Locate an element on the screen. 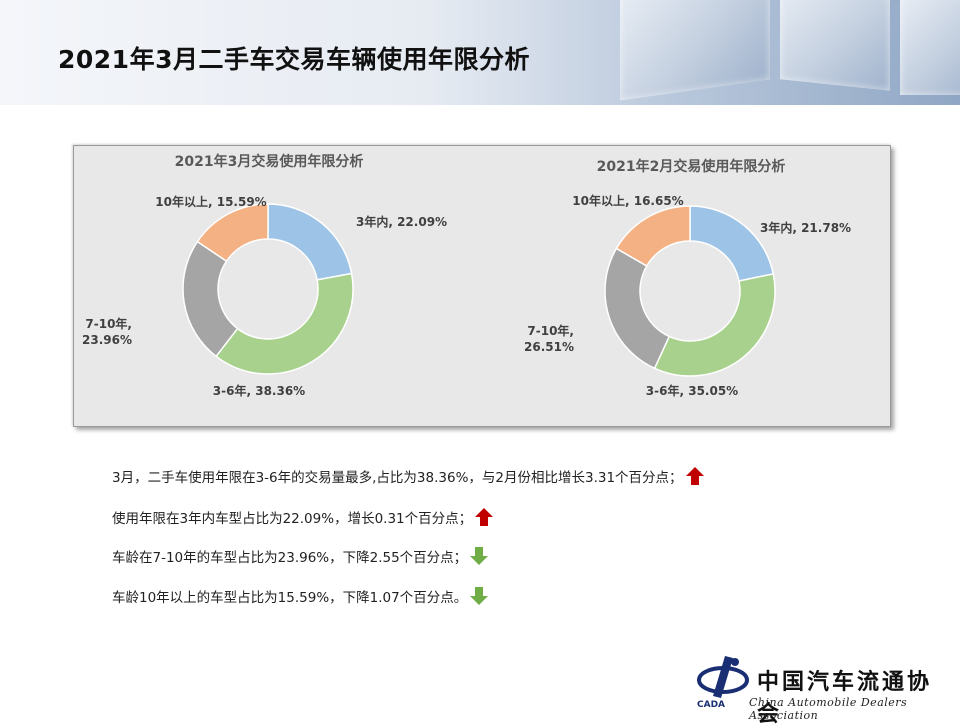 The width and height of the screenshot is (960, 728). note-text: 车龄10年以上的车型占比为15.59%，下降1.07个百分点。 is located at coordinates (290, 598).